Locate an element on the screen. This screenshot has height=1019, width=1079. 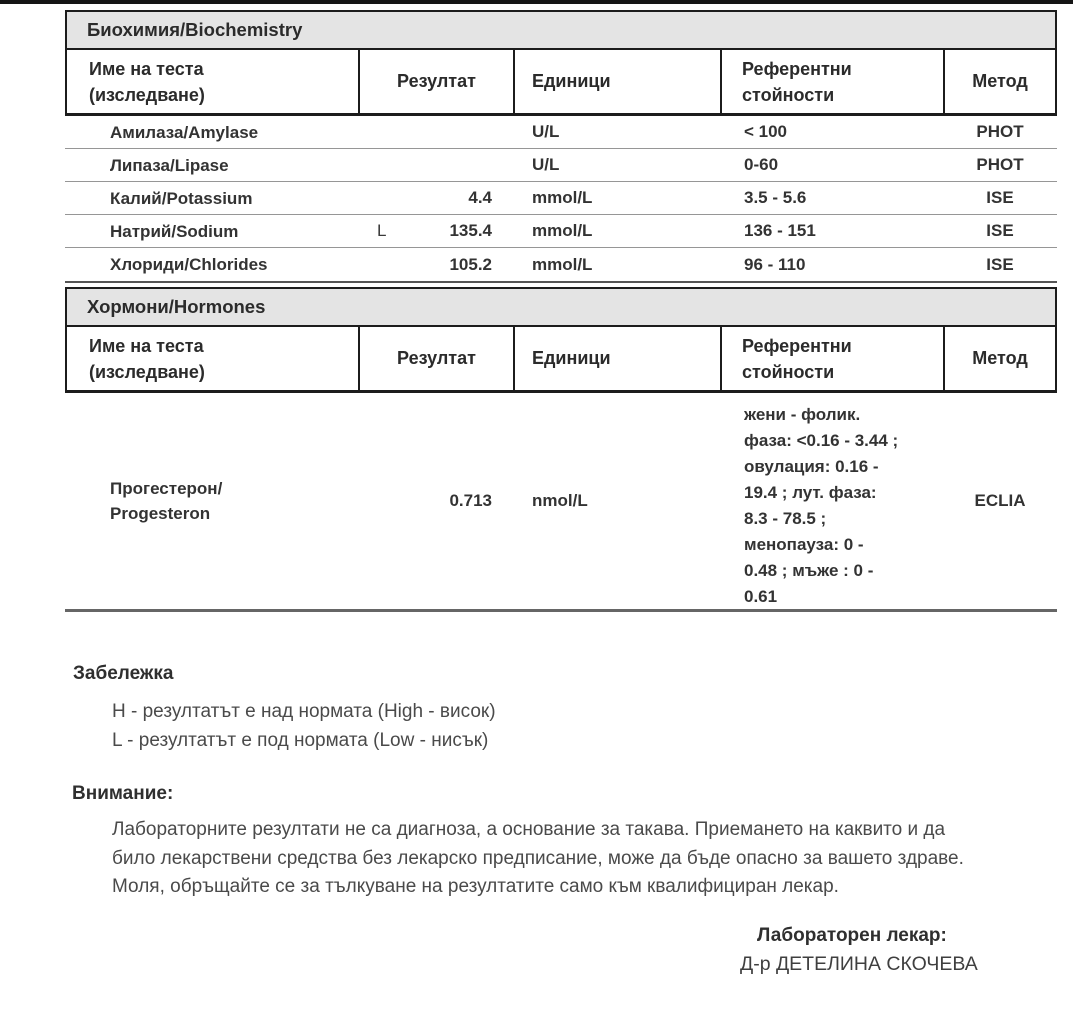
page-top-rule is located at coordinates (536, 2).